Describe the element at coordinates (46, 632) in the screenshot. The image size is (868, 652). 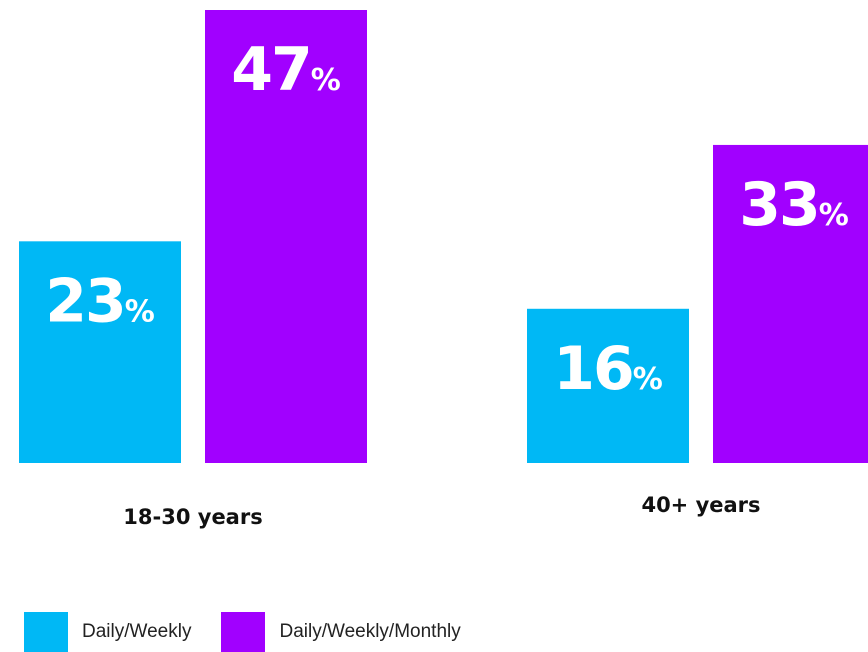
I see `legend-swatch-daily-weekly` at that location.